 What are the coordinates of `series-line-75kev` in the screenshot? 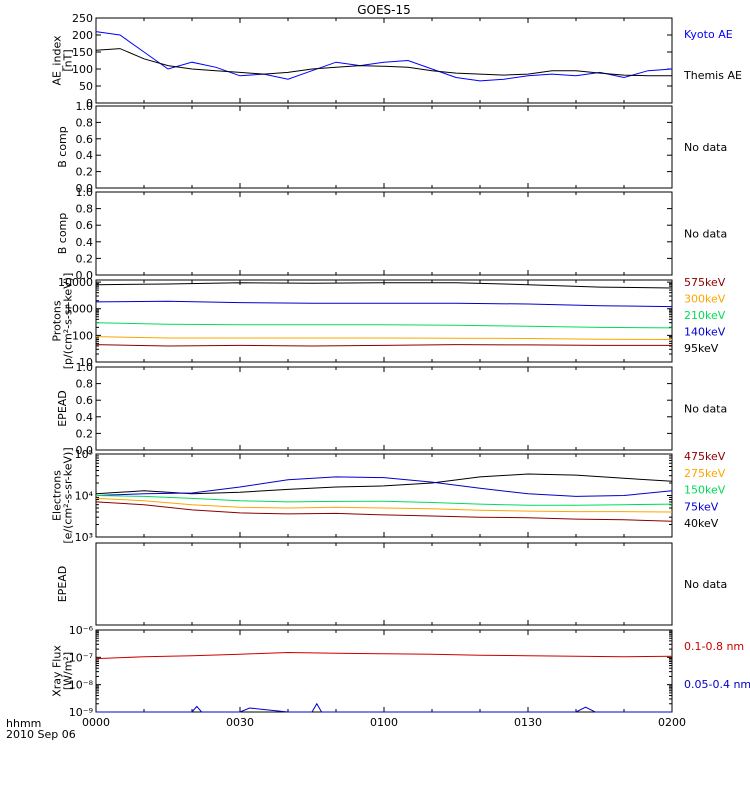 It's located at (384, 486).